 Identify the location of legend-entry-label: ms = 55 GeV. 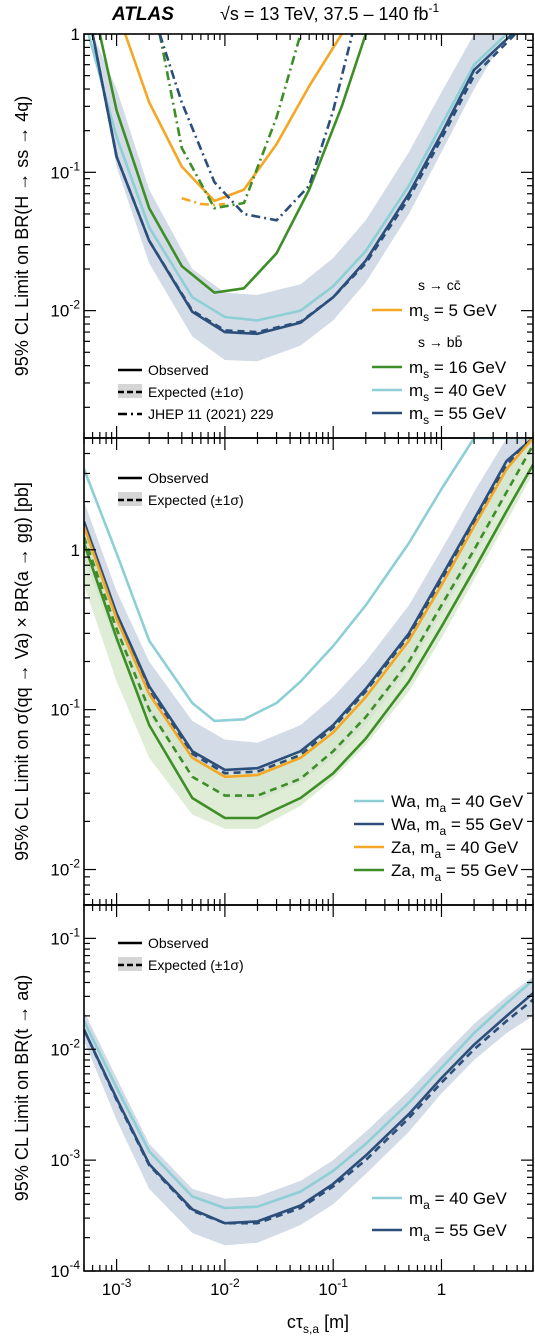
(458, 415).